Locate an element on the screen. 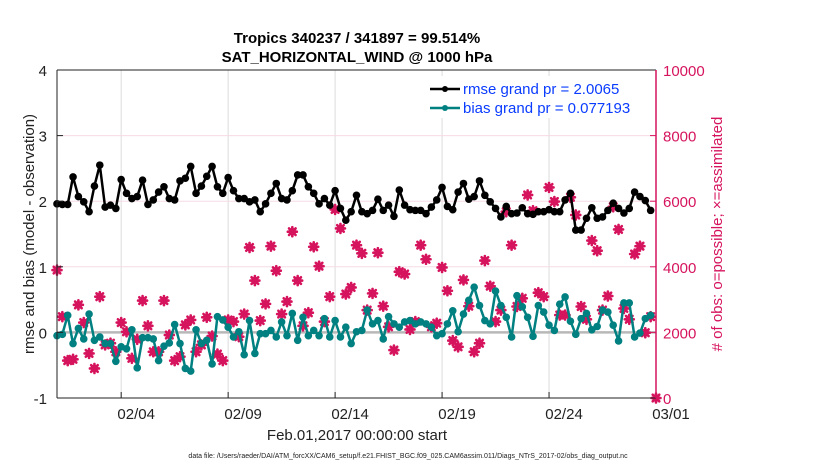  legend-bias-marker is located at coordinates (445, 108).